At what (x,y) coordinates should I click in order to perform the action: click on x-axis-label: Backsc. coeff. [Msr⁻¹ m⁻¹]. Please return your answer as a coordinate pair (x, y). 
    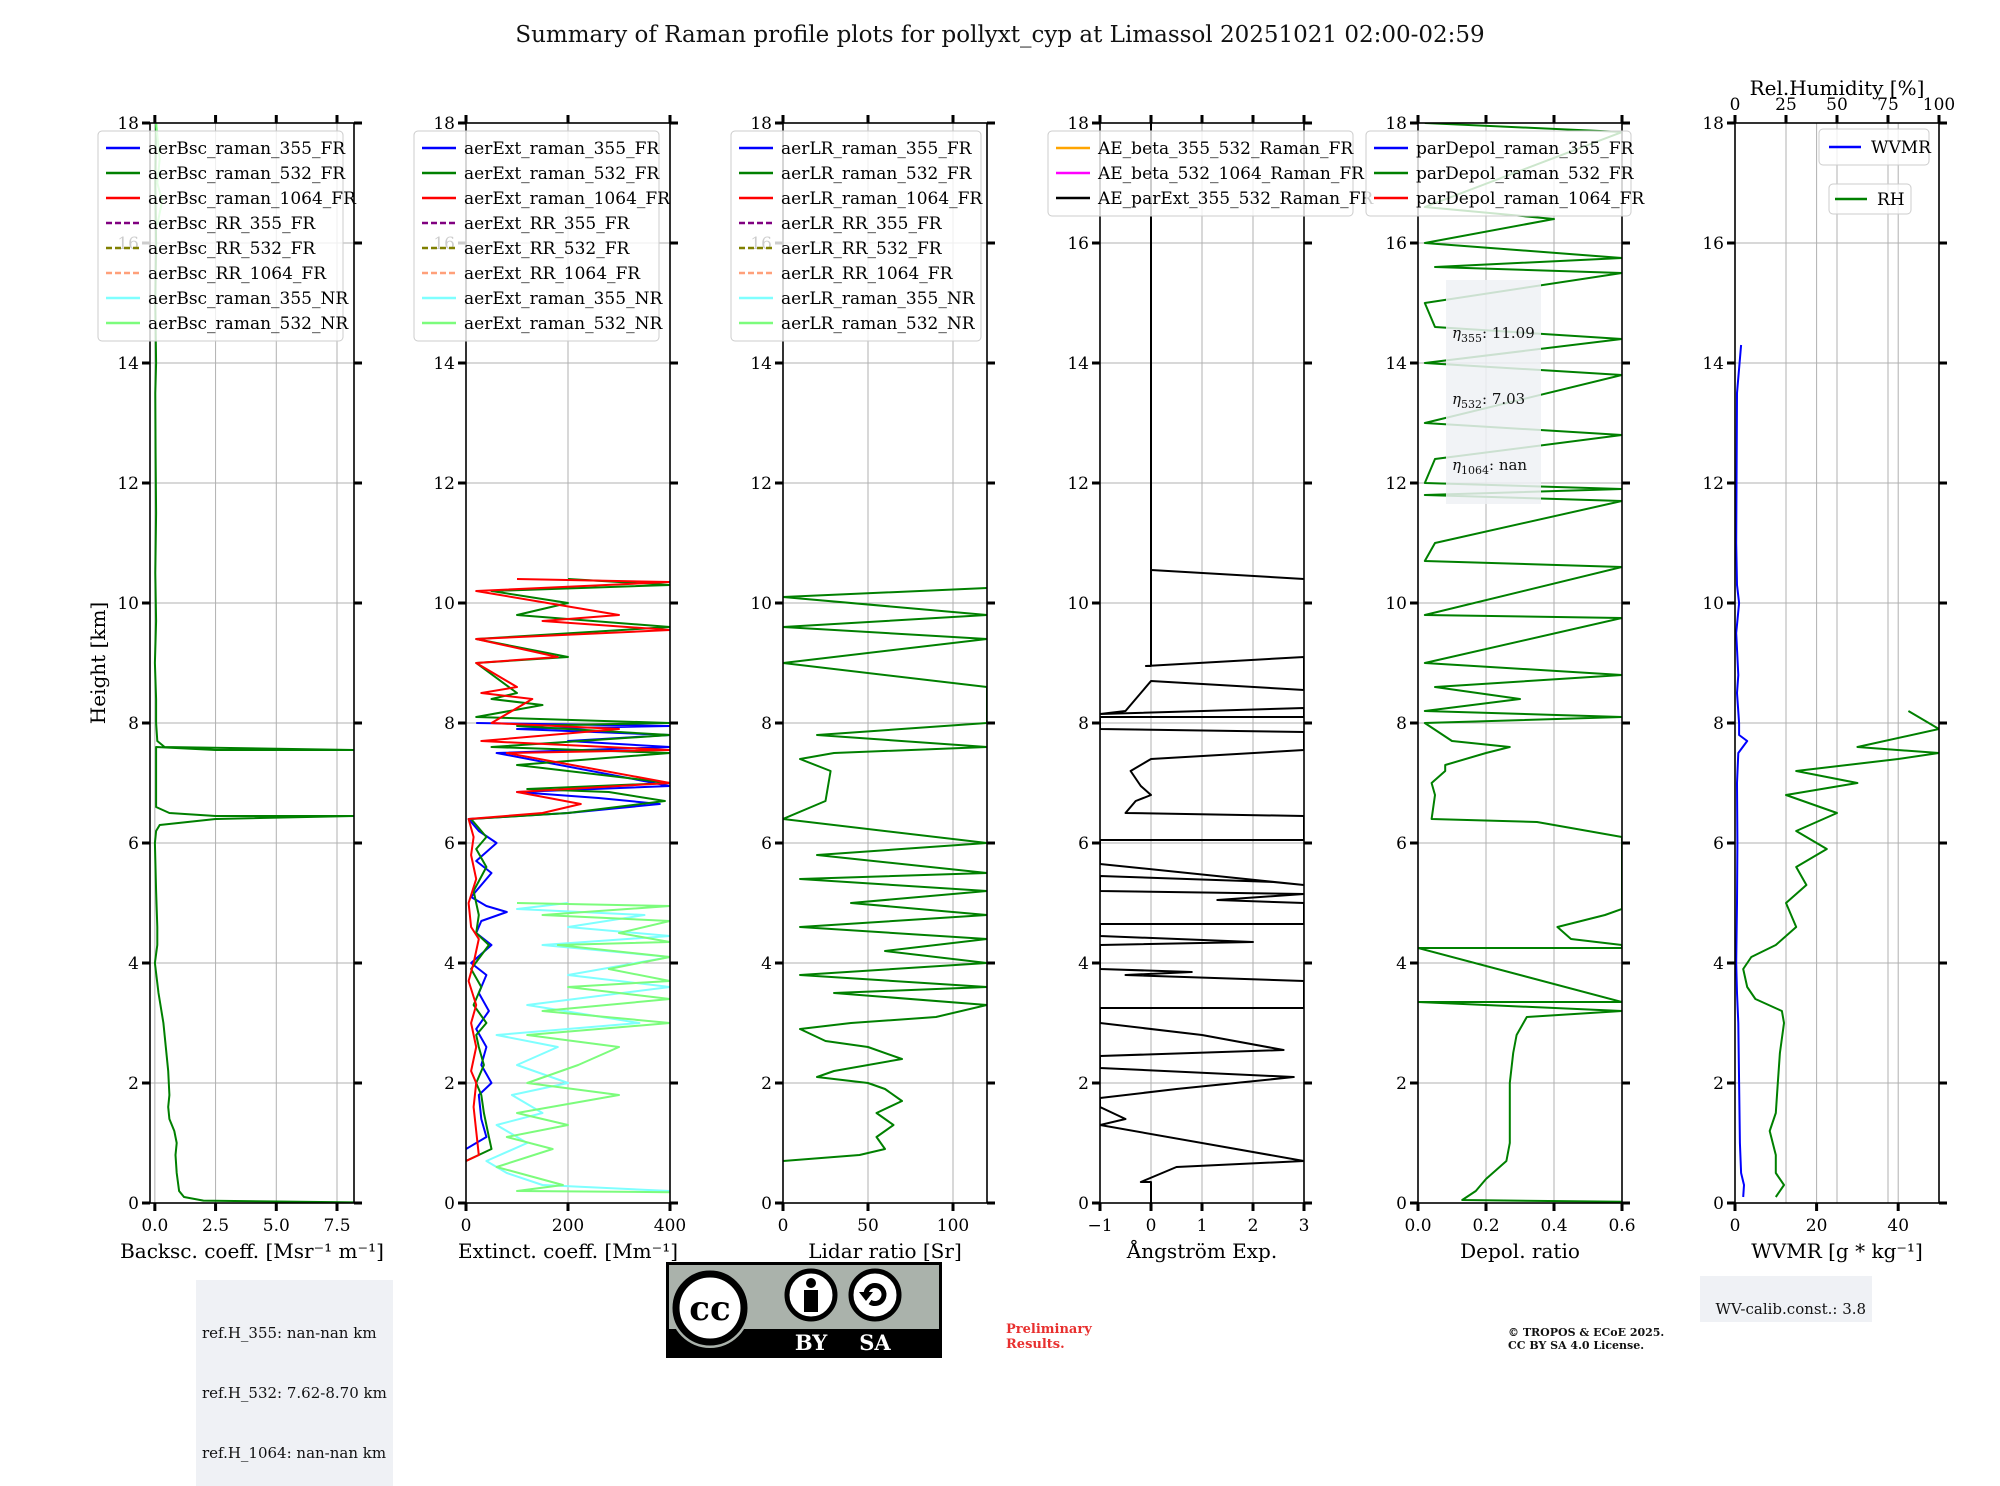
    Looking at the image, I should click on (252, 1251).